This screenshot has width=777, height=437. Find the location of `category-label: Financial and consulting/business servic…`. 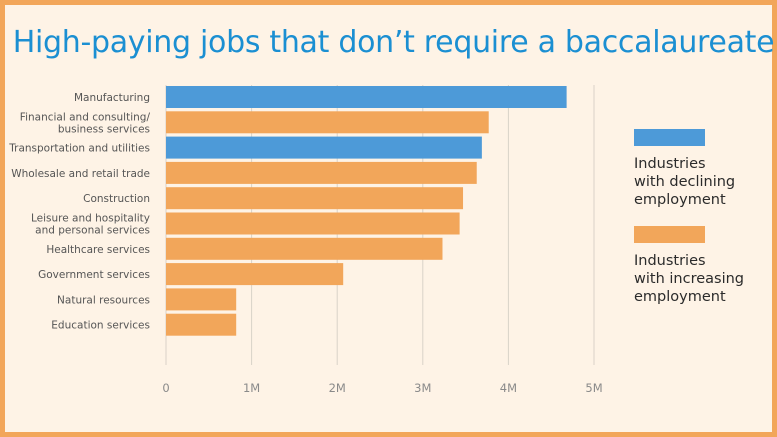

category-label: Financial and consulting/business servic… is located at coordinates (85, 123).